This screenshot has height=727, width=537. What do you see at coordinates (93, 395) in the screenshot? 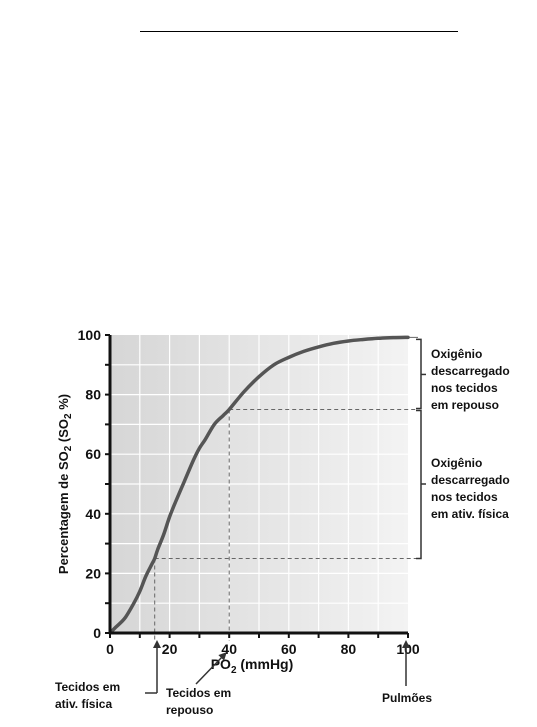
I see `y-tick-label: 80` at bounding box center [93, 395].